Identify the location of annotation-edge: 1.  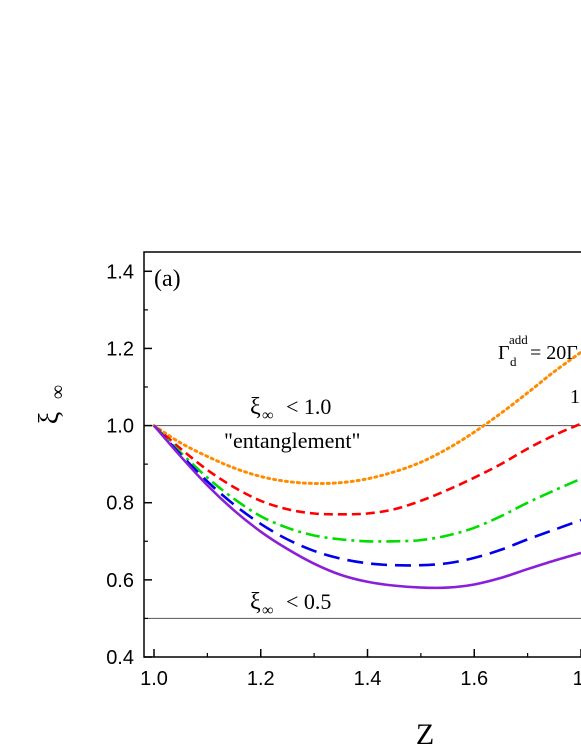
(575, 397).